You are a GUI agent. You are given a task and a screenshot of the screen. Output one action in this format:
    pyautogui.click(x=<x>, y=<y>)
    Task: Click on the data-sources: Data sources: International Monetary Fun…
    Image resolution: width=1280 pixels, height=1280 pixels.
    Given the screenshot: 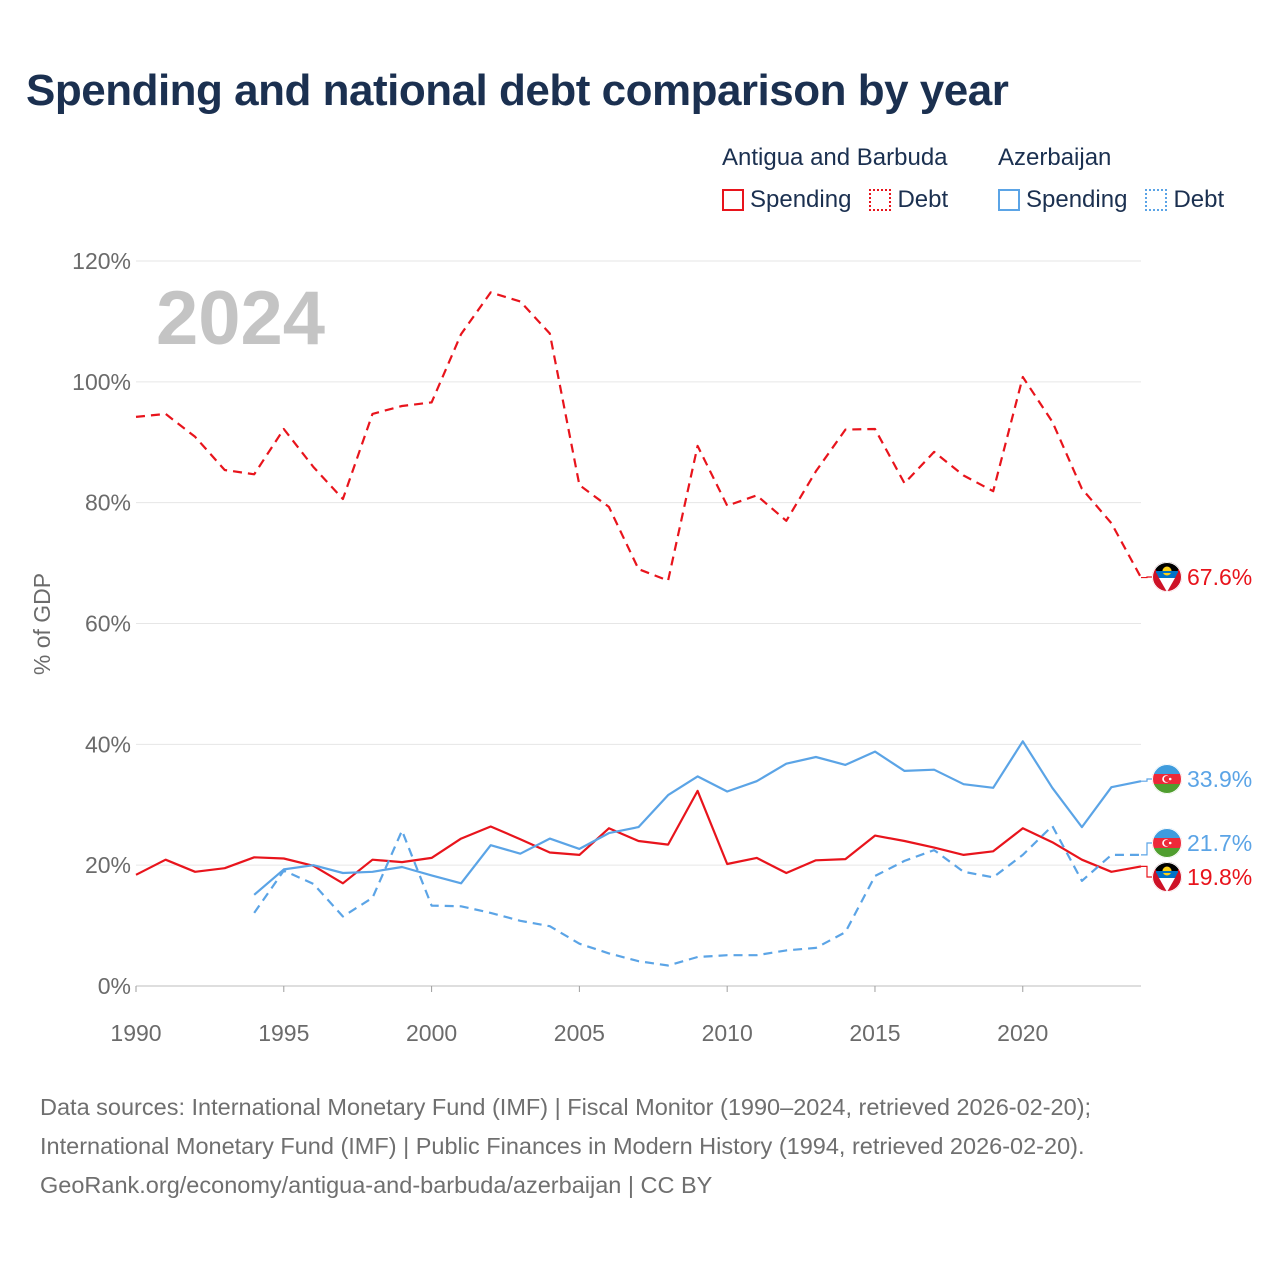 What is the action you would take?
    pyautogui.click(x=565, y=1146)
    